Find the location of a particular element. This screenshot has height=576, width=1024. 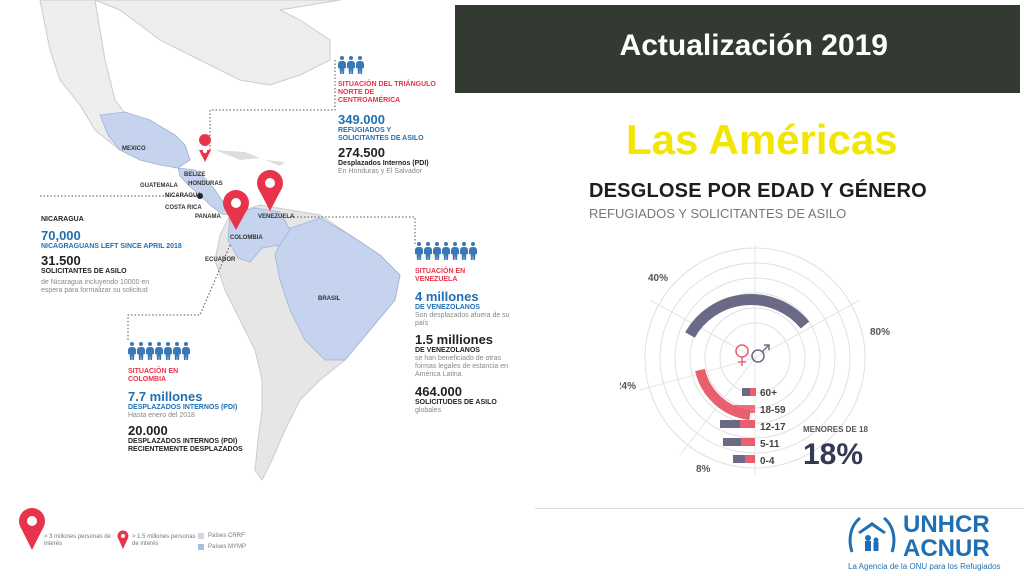

nicaragua-heading: NICARAGUA is located at coordinates (62, 219).